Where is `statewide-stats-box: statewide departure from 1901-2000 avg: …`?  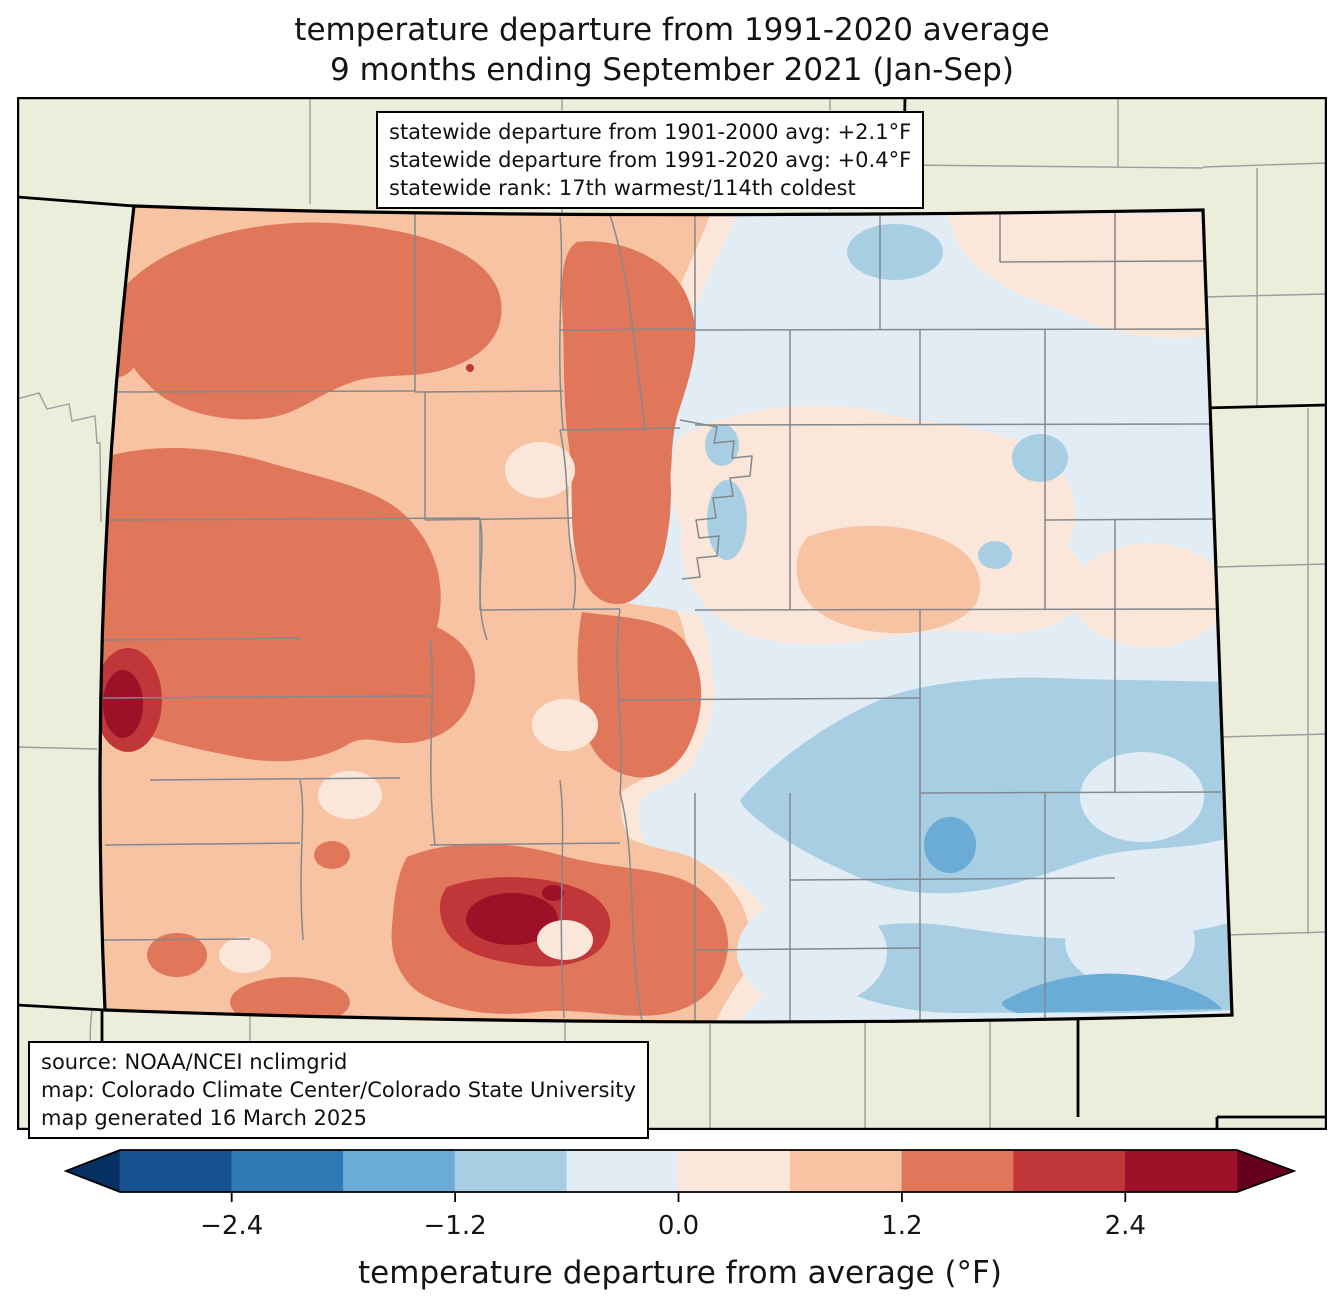 statewide-stats-box: statewide departure from 1901-2000 avg: … is located at coordinates (650, 160).